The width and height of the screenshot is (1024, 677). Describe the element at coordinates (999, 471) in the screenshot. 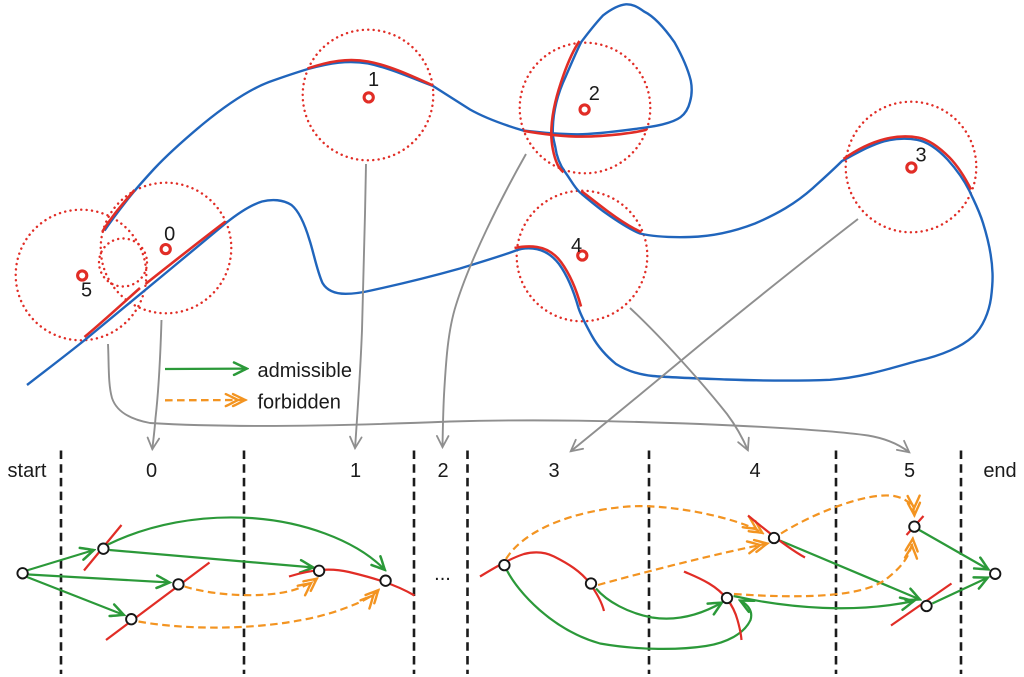

I see `svg-text: end` at that location.